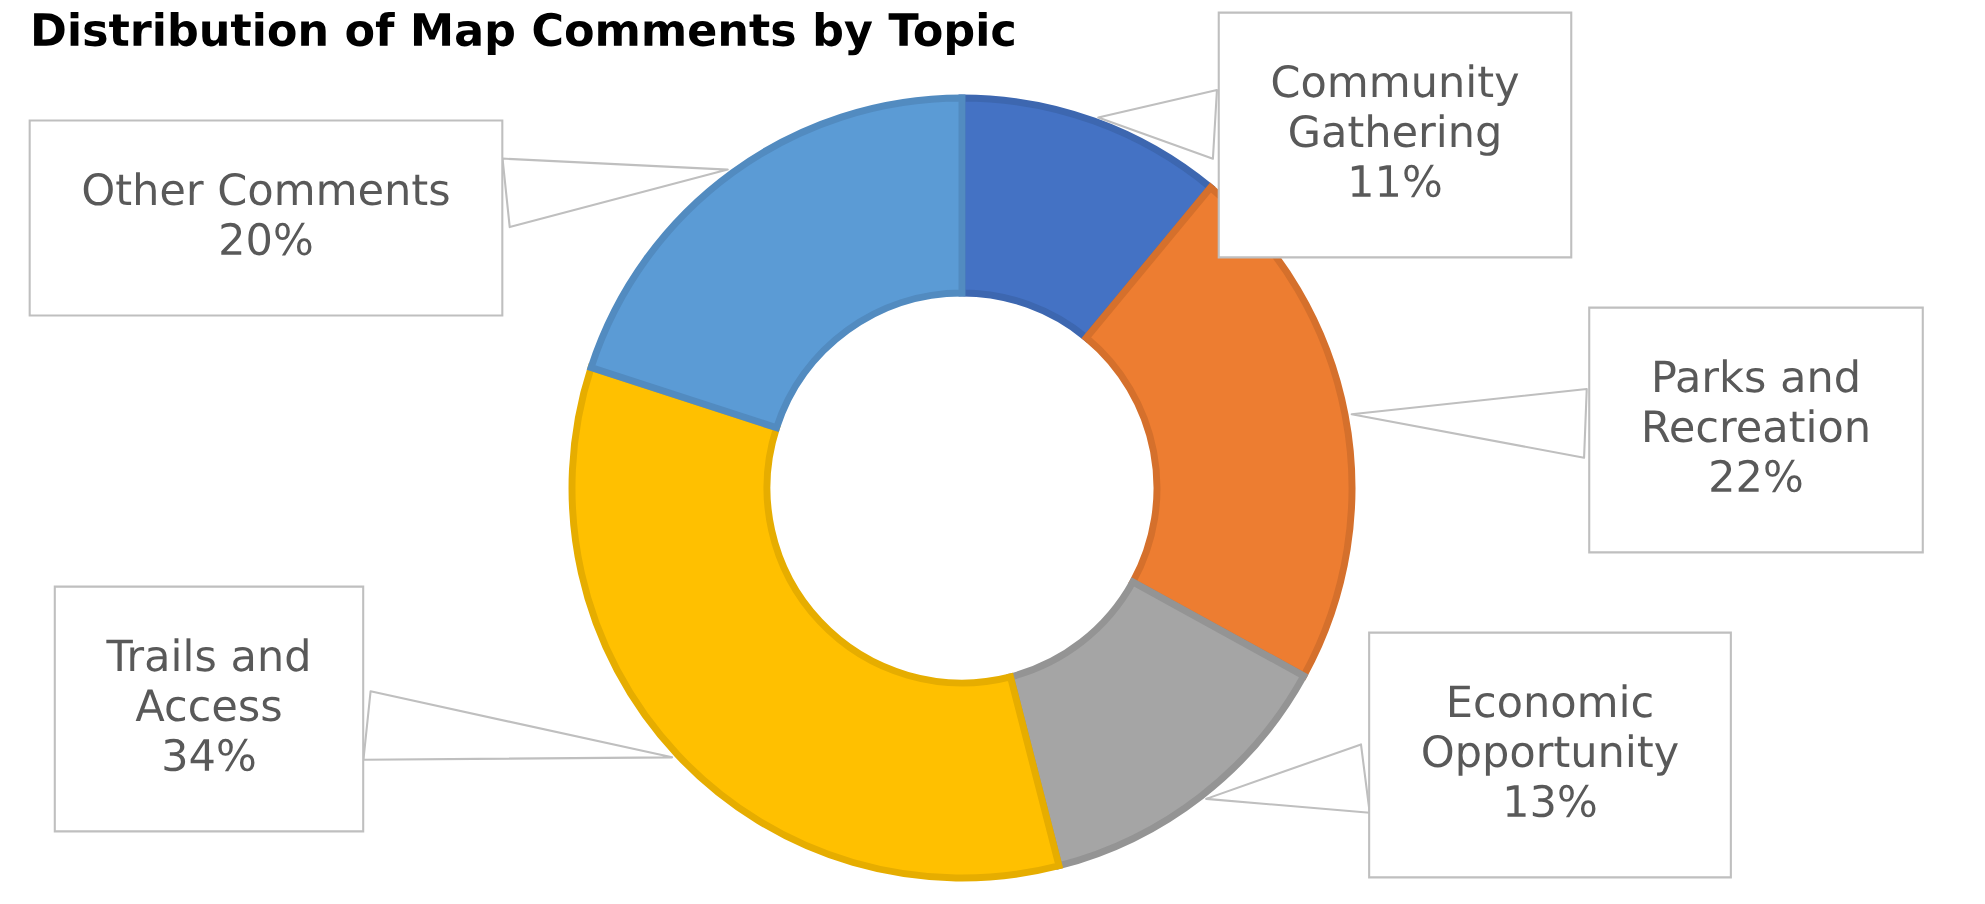 Image resolution: width=1985 pixels, height=904 pixels. I want to click on slice-label: Community Gathering, so click(1395, 110).